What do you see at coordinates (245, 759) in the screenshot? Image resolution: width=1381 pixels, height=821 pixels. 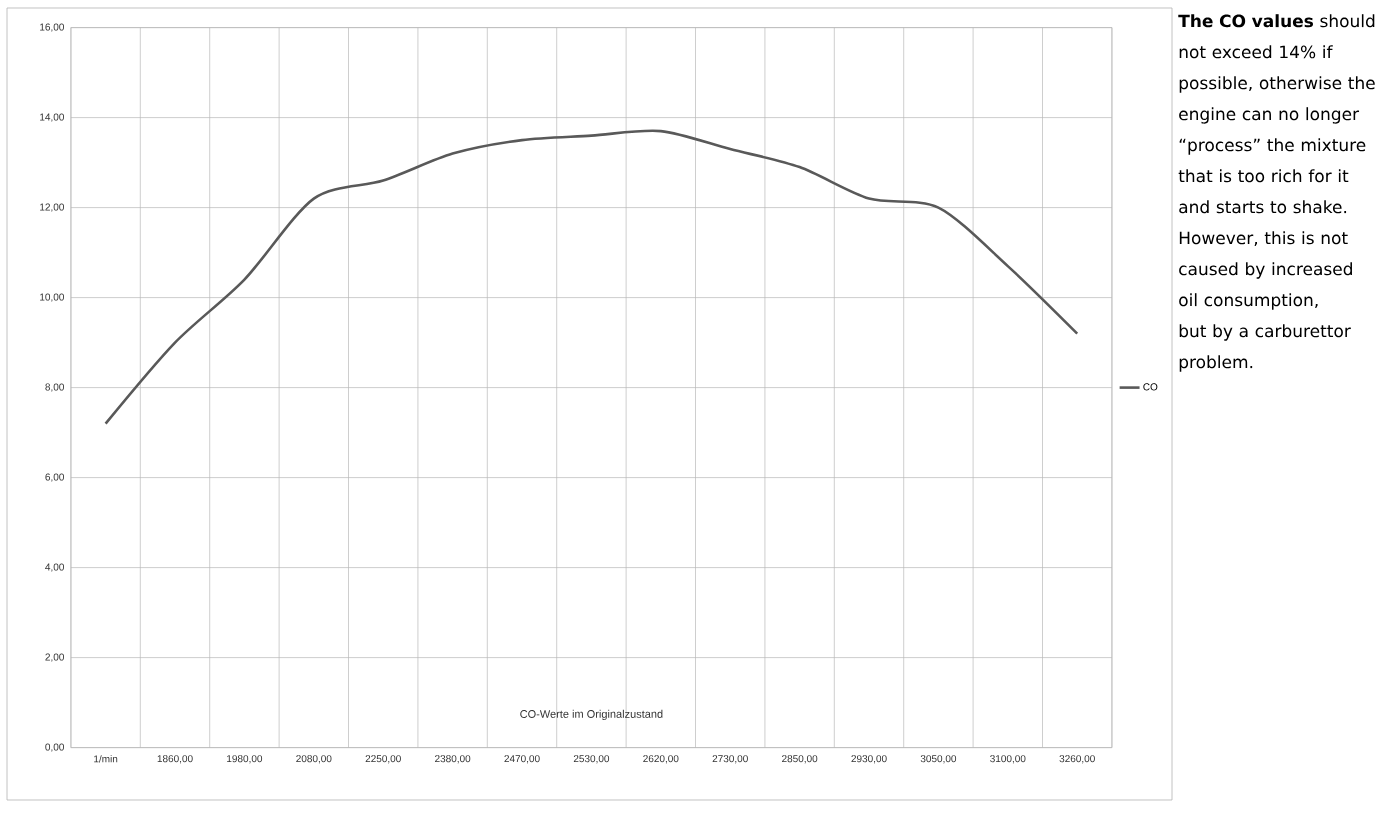 I see `x-tick-label: 1980,00` at bounding box center [245, 759].